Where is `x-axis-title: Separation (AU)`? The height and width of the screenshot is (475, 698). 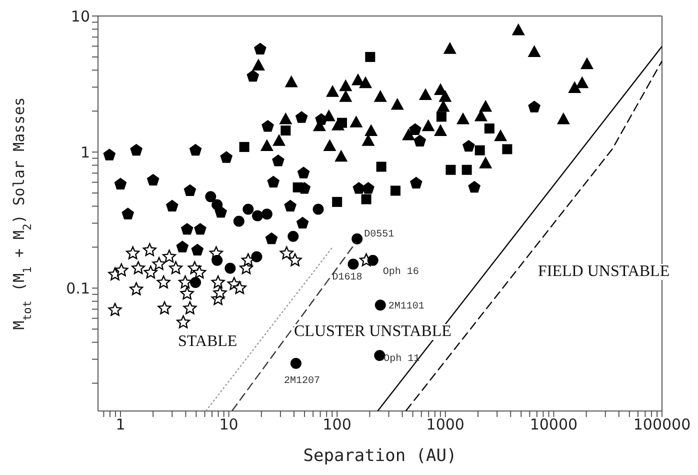
x-axis-title: Separation (AU) is located at coordinates (380, 456).